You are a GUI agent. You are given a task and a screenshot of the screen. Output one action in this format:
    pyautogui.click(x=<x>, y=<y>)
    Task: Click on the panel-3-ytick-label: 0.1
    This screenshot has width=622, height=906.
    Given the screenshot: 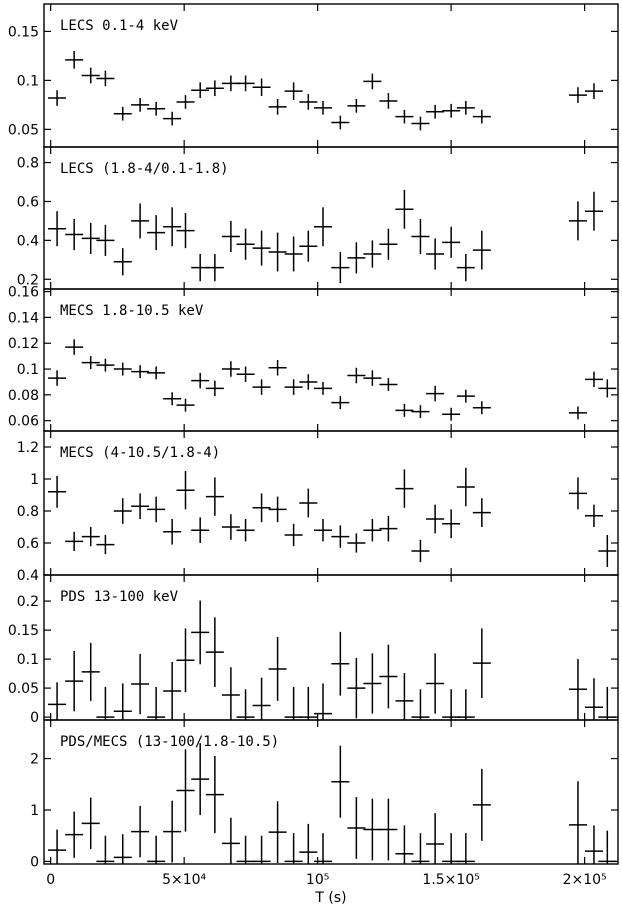 What is the action you would take?
    pyautogui.click(x=28, y=370)
    